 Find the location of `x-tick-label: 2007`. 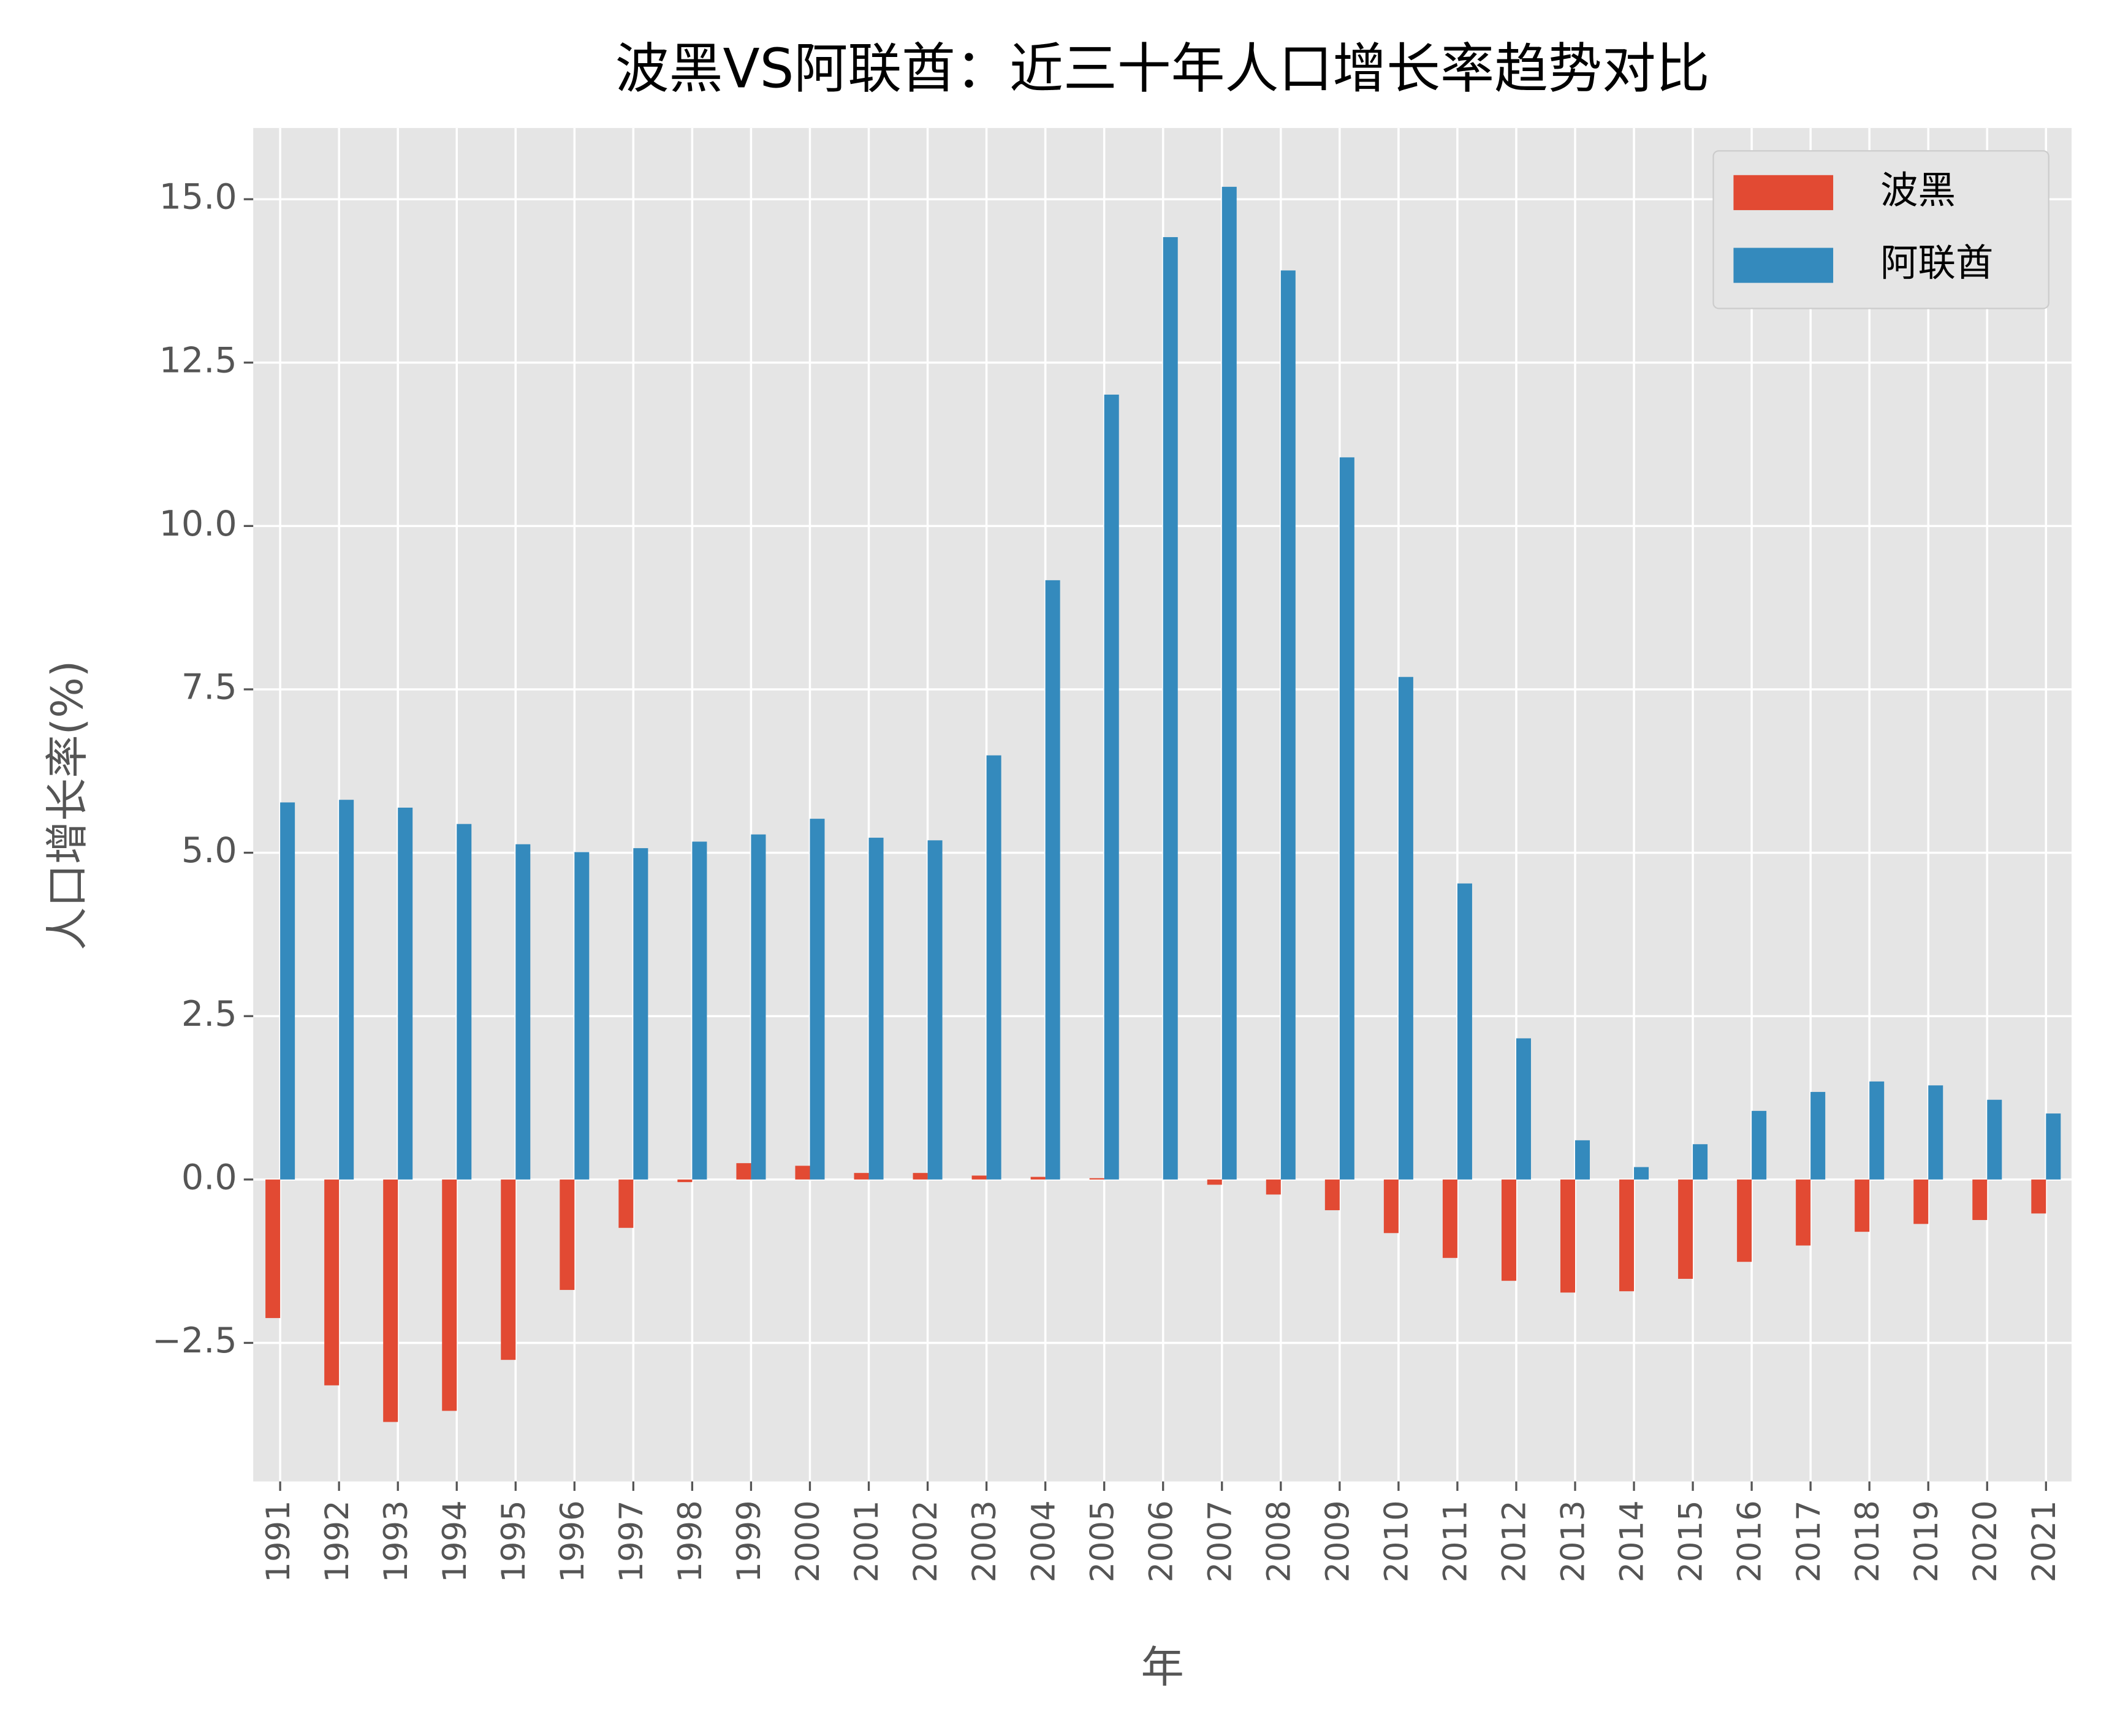

x-tick-label: 2007 is located at coordinates (1220, 1541).